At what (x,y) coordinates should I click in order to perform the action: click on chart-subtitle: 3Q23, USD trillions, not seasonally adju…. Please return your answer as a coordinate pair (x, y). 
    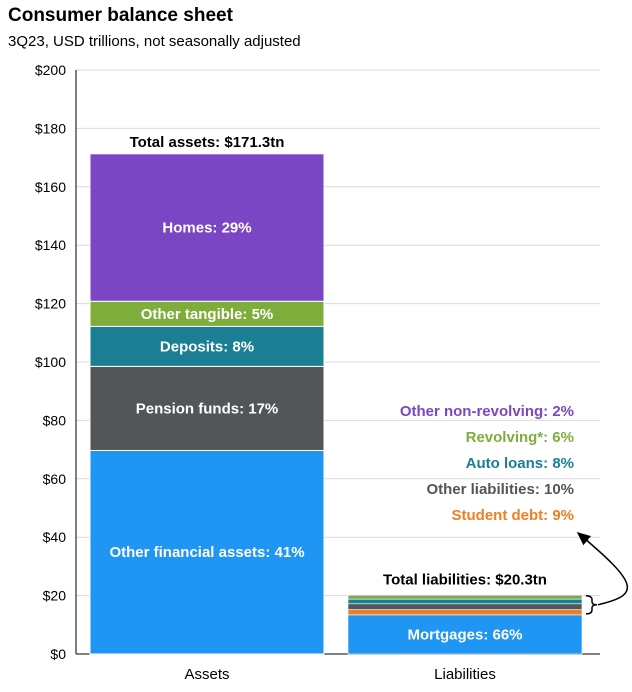
    Looking at the image, I should click on (154, 41).